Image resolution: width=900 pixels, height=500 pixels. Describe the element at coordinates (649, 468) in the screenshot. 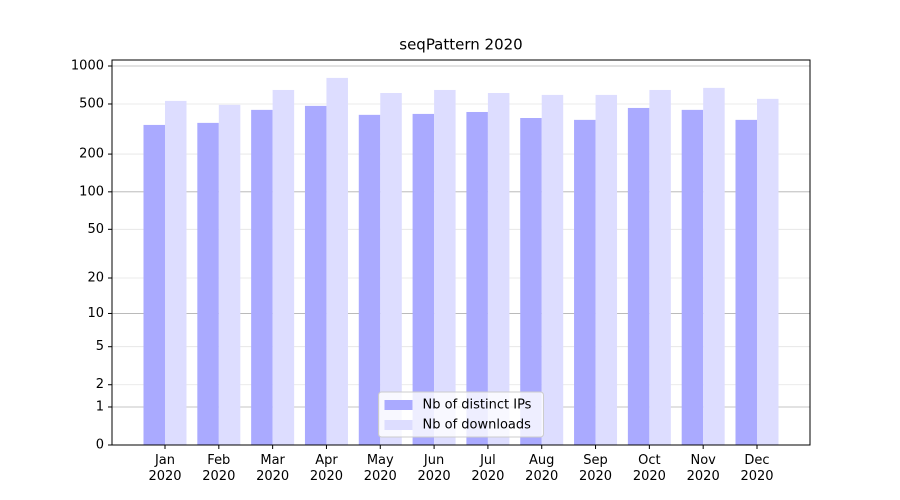

I see `x-tick-label: Oct 2020` at that location.